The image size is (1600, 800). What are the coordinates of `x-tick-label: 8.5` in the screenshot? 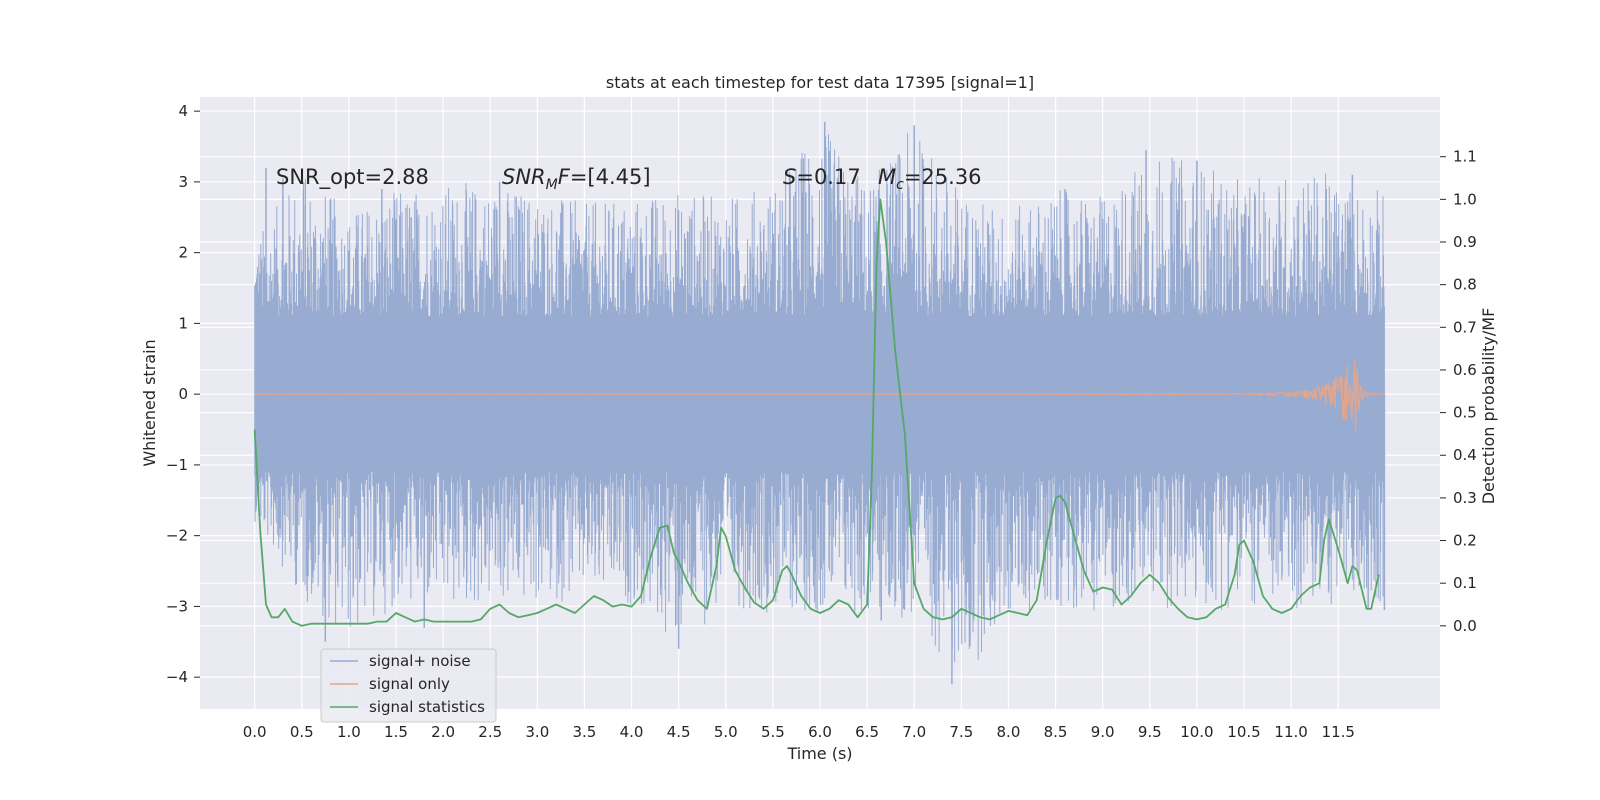 It's located at (1056, 732).